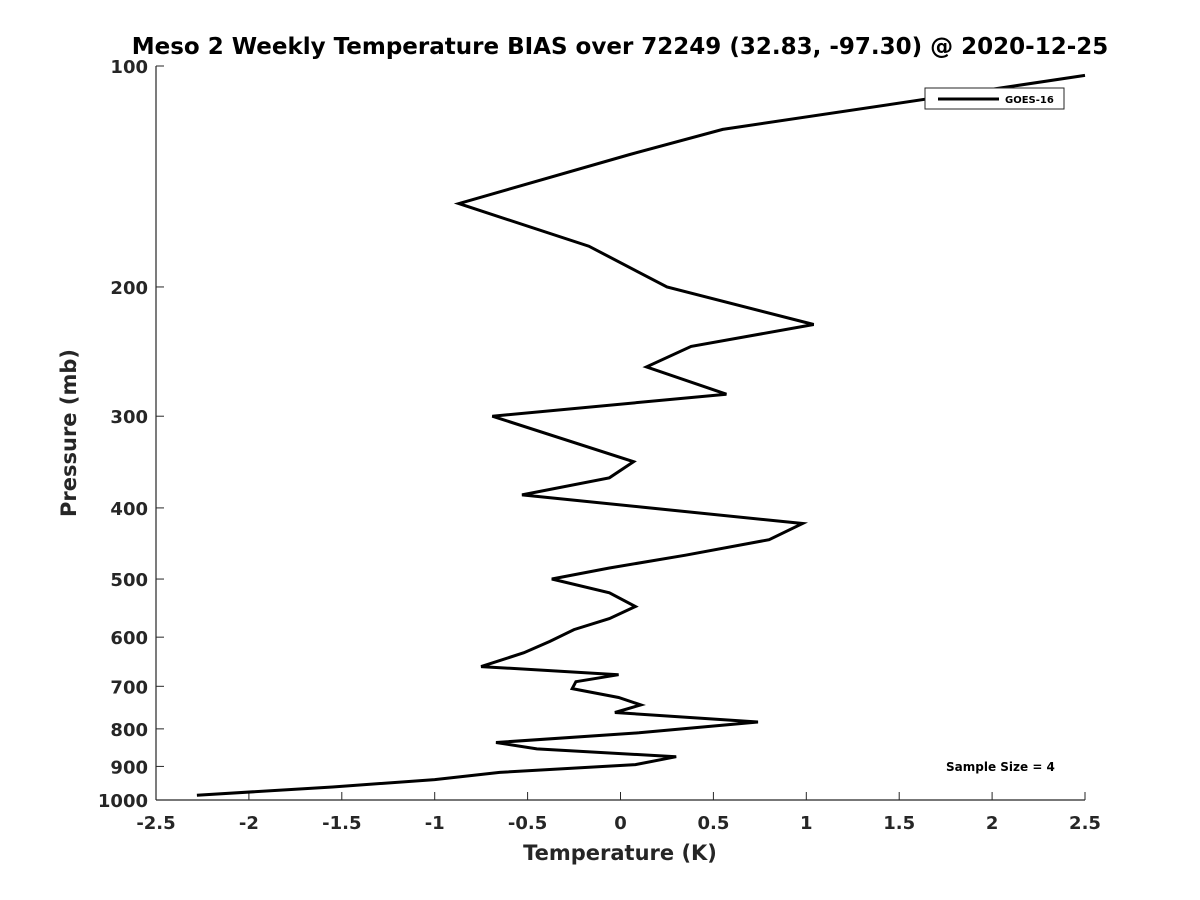 The width and height of the screenshot is (1200, 900). I want to click on y-tick-label: 600, so click(129, 638).